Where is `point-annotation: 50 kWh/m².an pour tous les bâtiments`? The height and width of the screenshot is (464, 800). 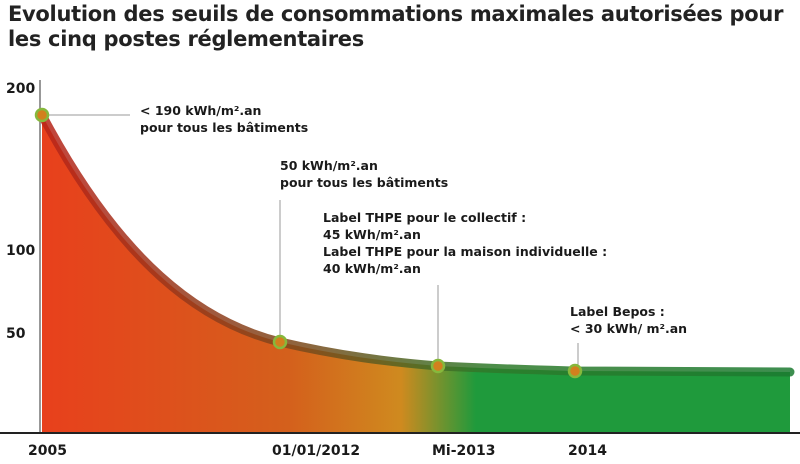 point-annotation: 50 kWh/m².an pour tous les bâtiments is located at coordinates (364, 174).